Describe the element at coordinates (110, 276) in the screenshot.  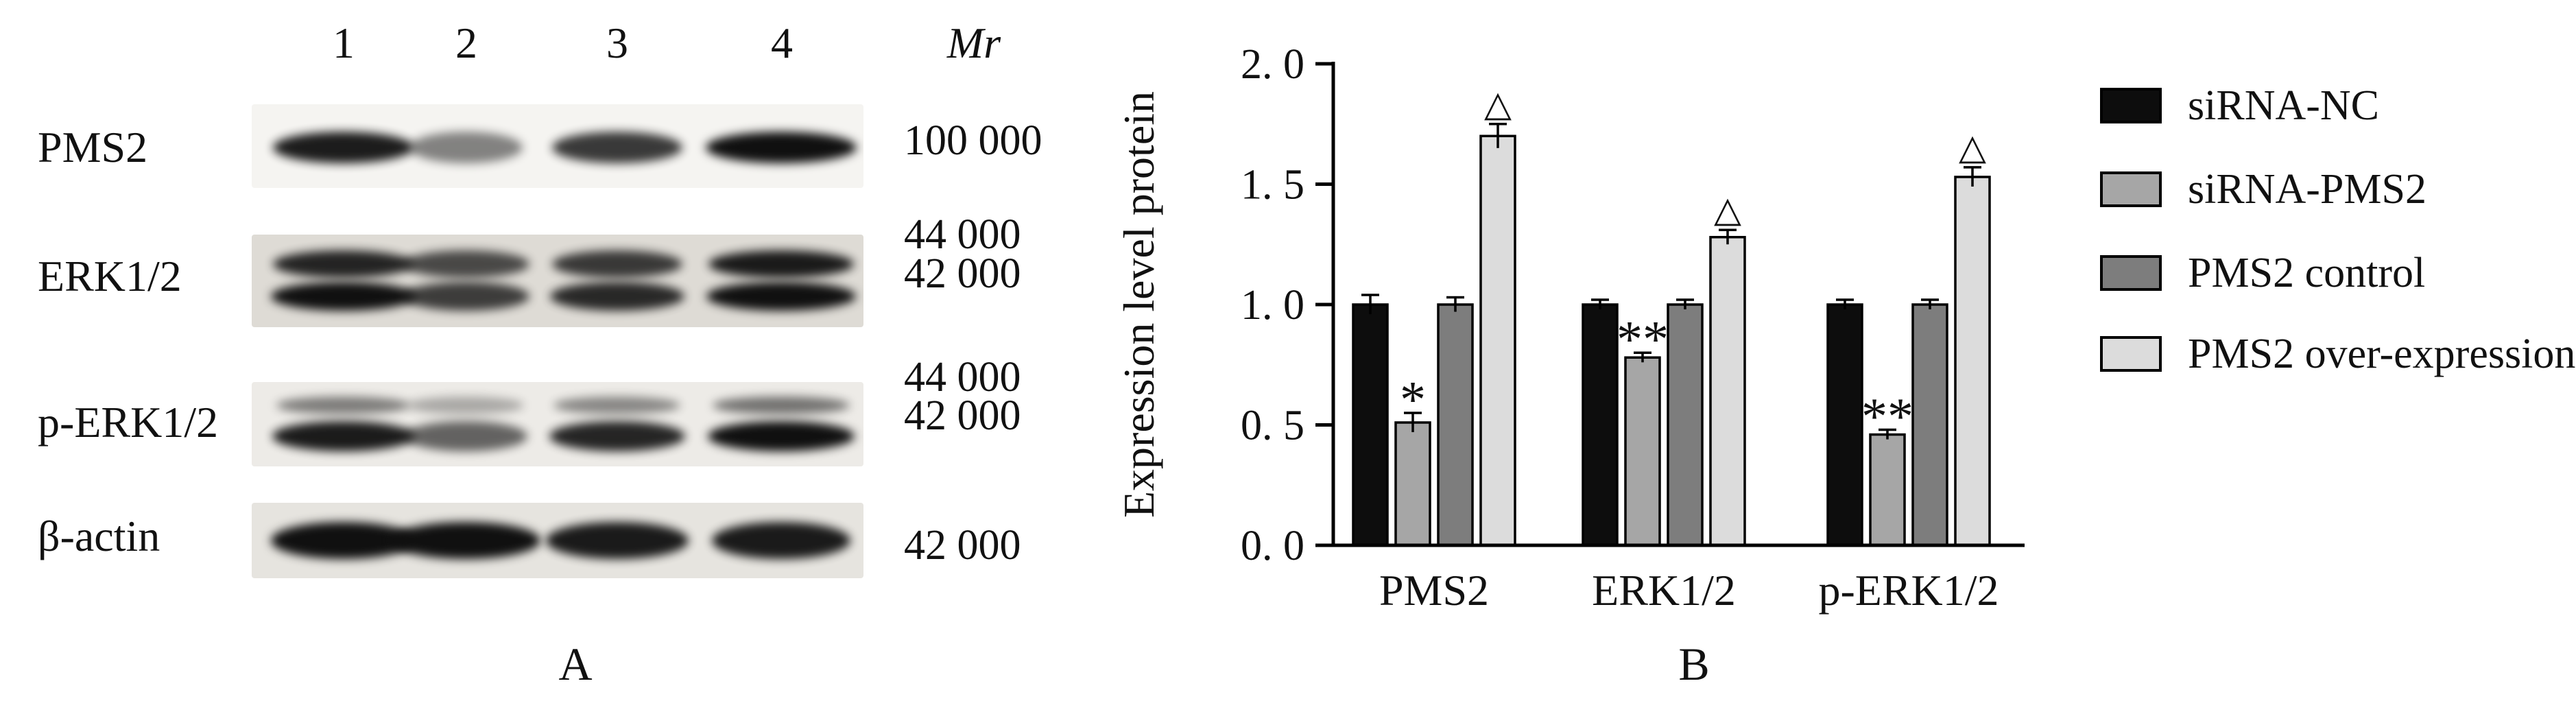
I see `blot-row-label-erk12: ERK1/2` at that location.